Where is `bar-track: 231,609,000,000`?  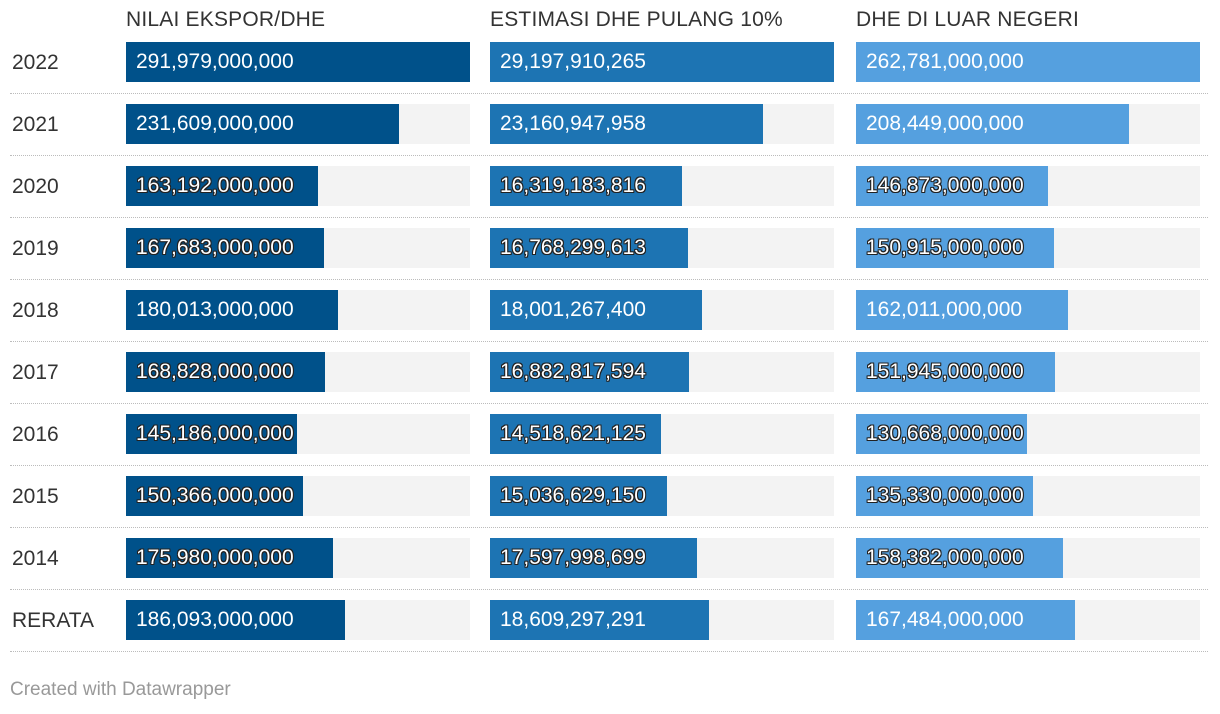 bar-track: 231,609,000,000 is located at coordinates (298, 124).